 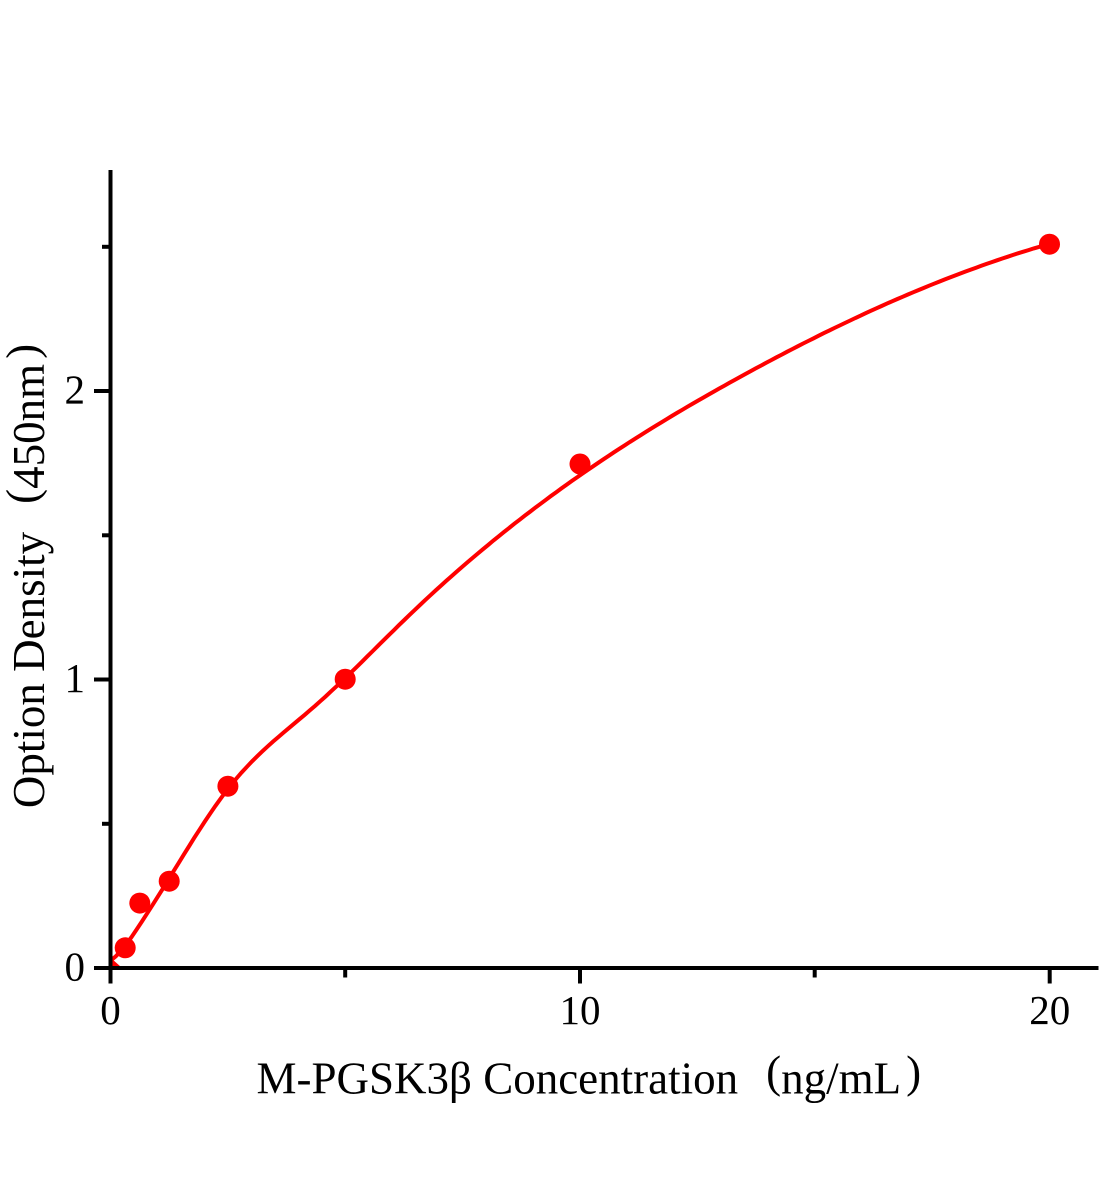 What do you see at coordinates (75, 390) in the screenshot?
I see `svg-text: 2` at bounding box center [75, 390].